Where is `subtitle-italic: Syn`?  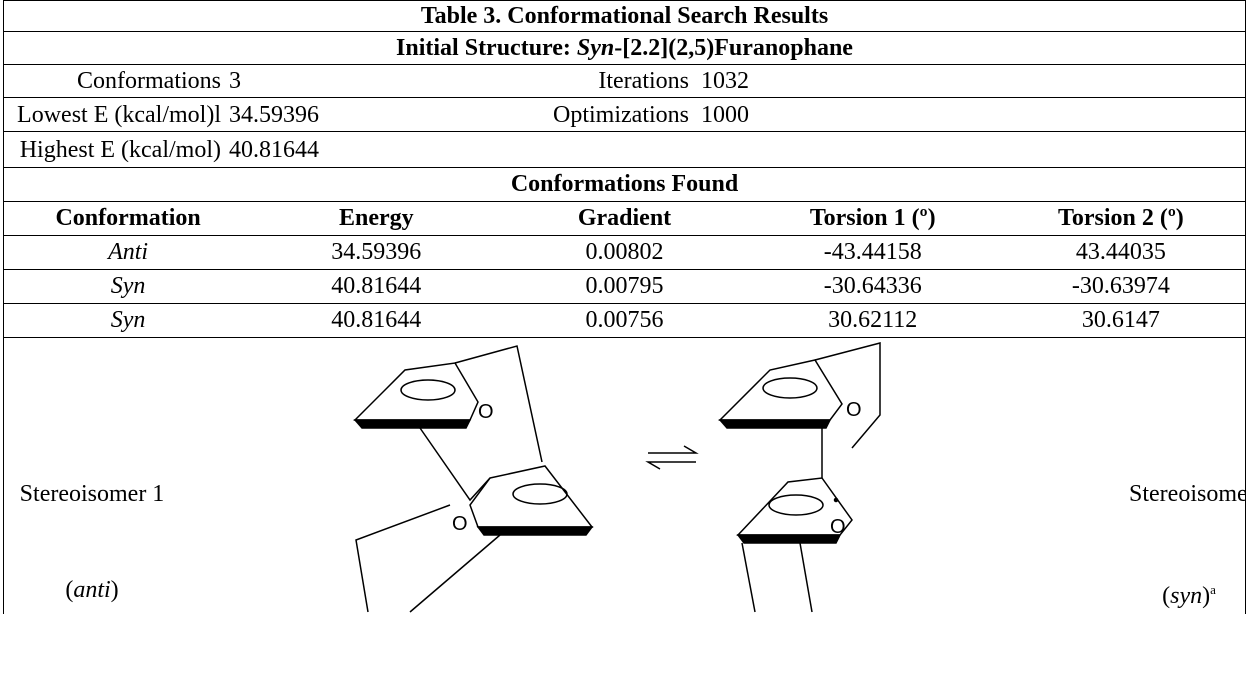
subtitle-italic: Syn is located at coordinates (595, 48).